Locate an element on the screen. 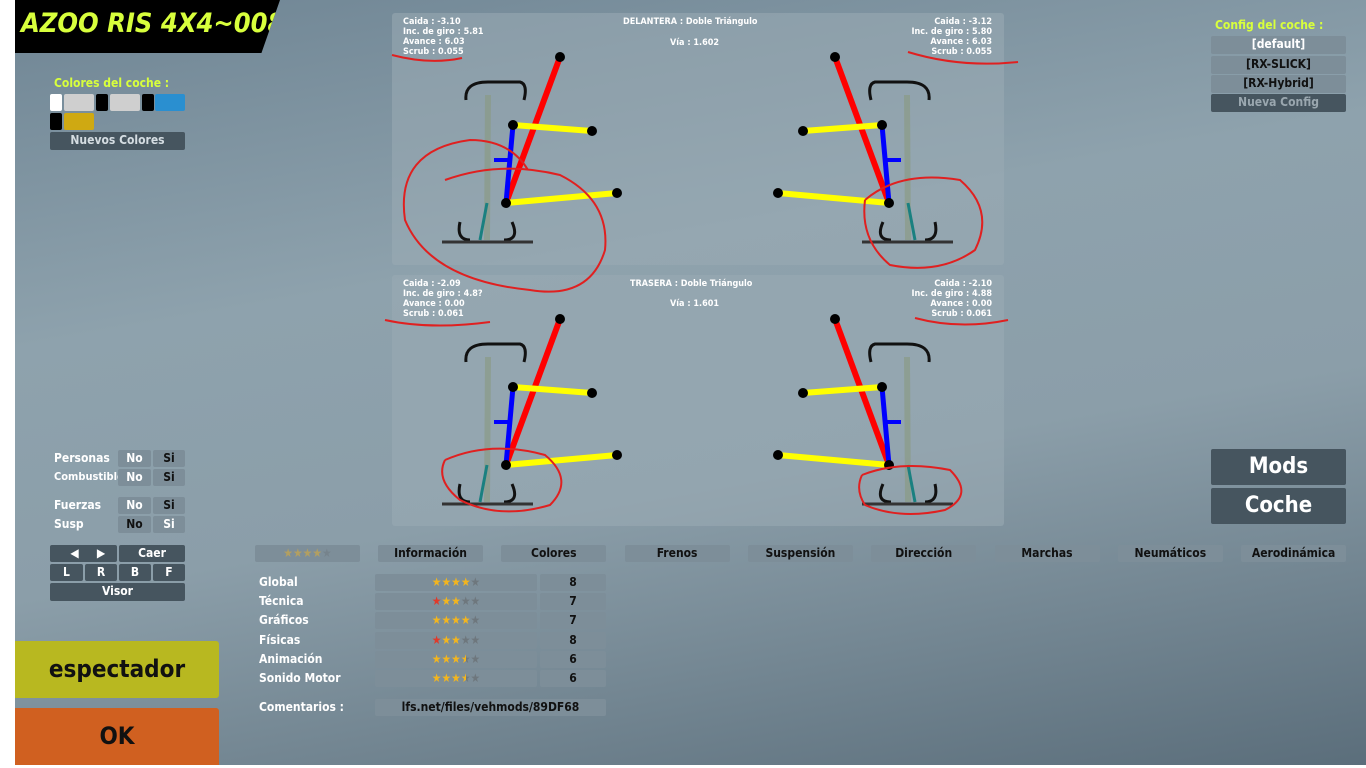 The width and height of the screenshot is (1366, 768). tab-rating-stars: ★★★★★ is located at coordinates (307, 553).